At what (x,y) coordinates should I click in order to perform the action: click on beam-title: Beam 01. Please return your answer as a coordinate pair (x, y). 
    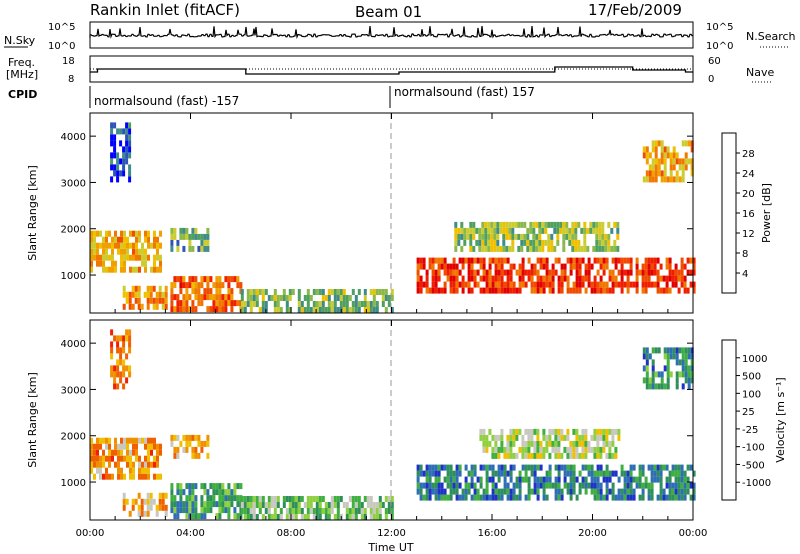
    Looking at the image, I should click on (388, 12).